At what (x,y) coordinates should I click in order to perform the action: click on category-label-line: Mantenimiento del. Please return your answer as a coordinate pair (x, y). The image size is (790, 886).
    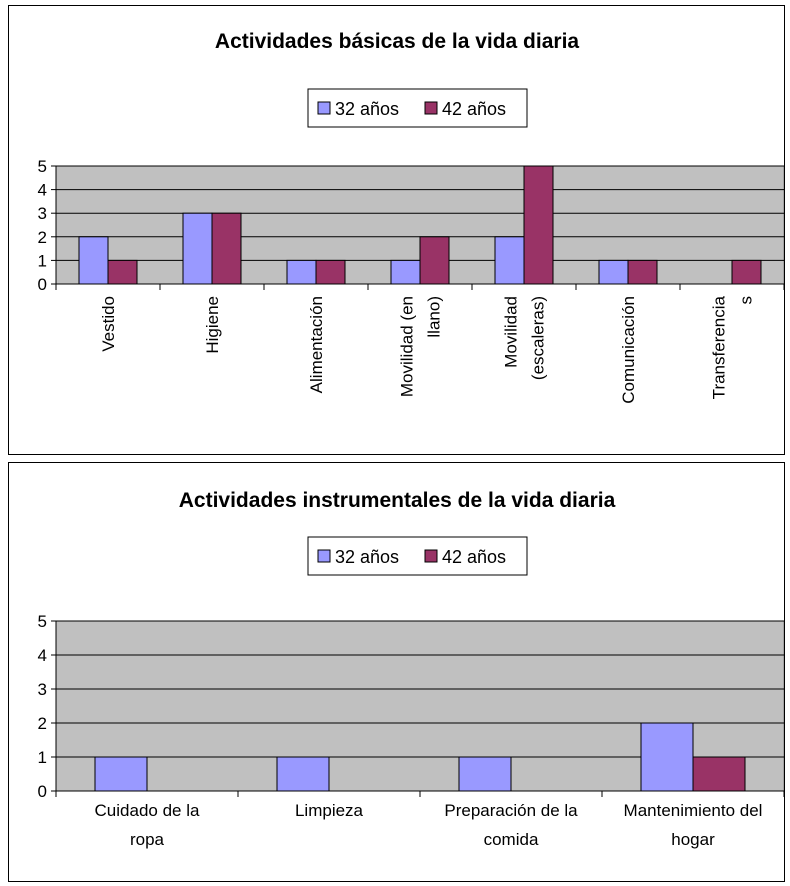
    Looking at the image, I should click on (693, 810).